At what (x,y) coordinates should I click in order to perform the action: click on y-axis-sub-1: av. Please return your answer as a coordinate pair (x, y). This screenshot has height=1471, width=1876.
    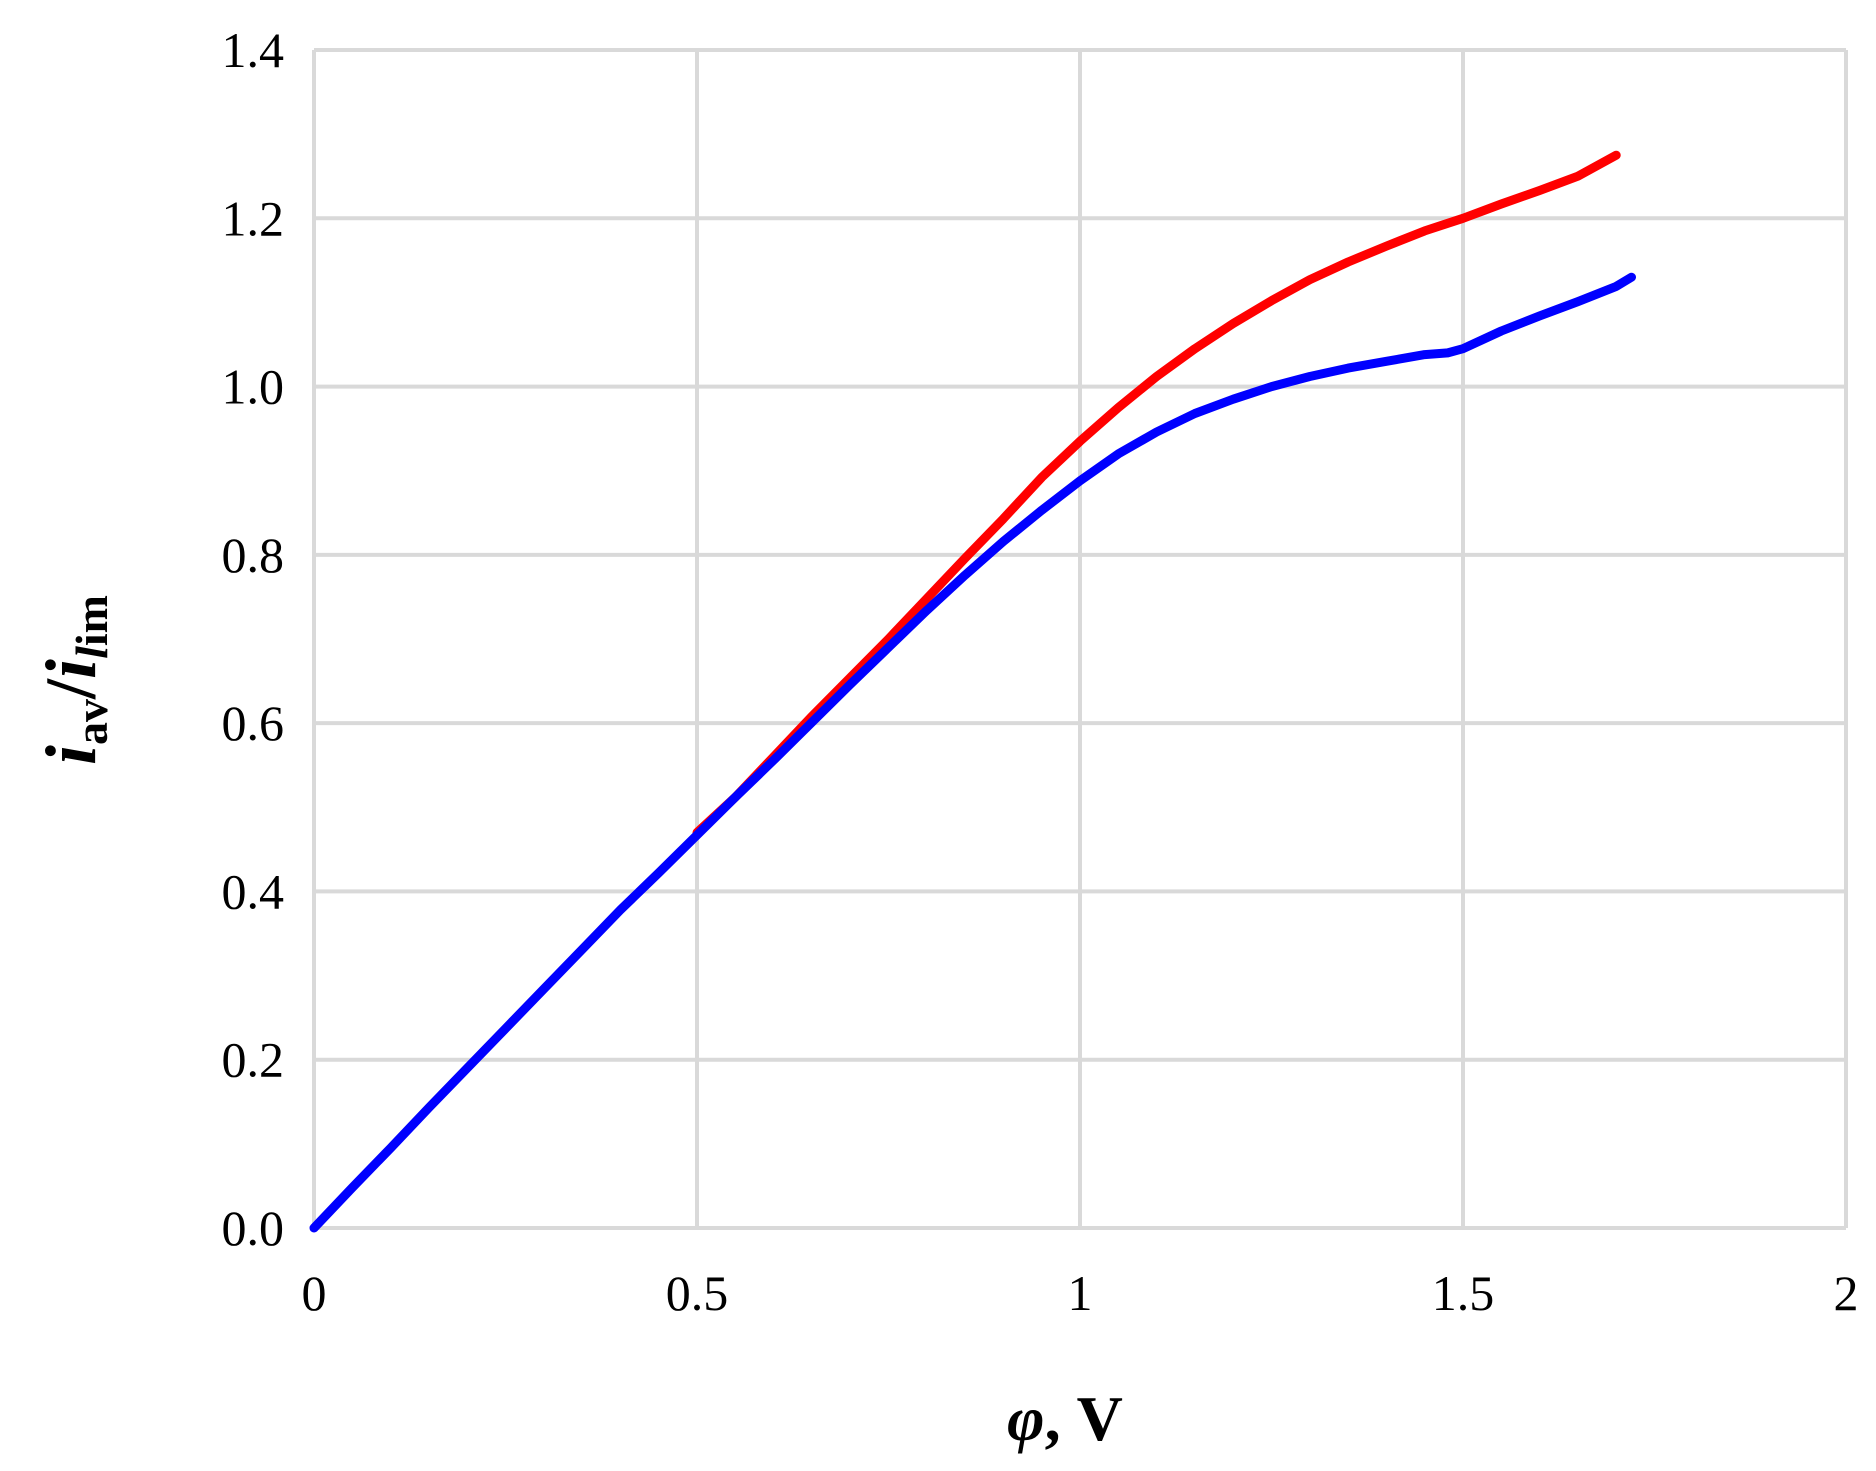
    Looking at the image, I should click on (91, 722).